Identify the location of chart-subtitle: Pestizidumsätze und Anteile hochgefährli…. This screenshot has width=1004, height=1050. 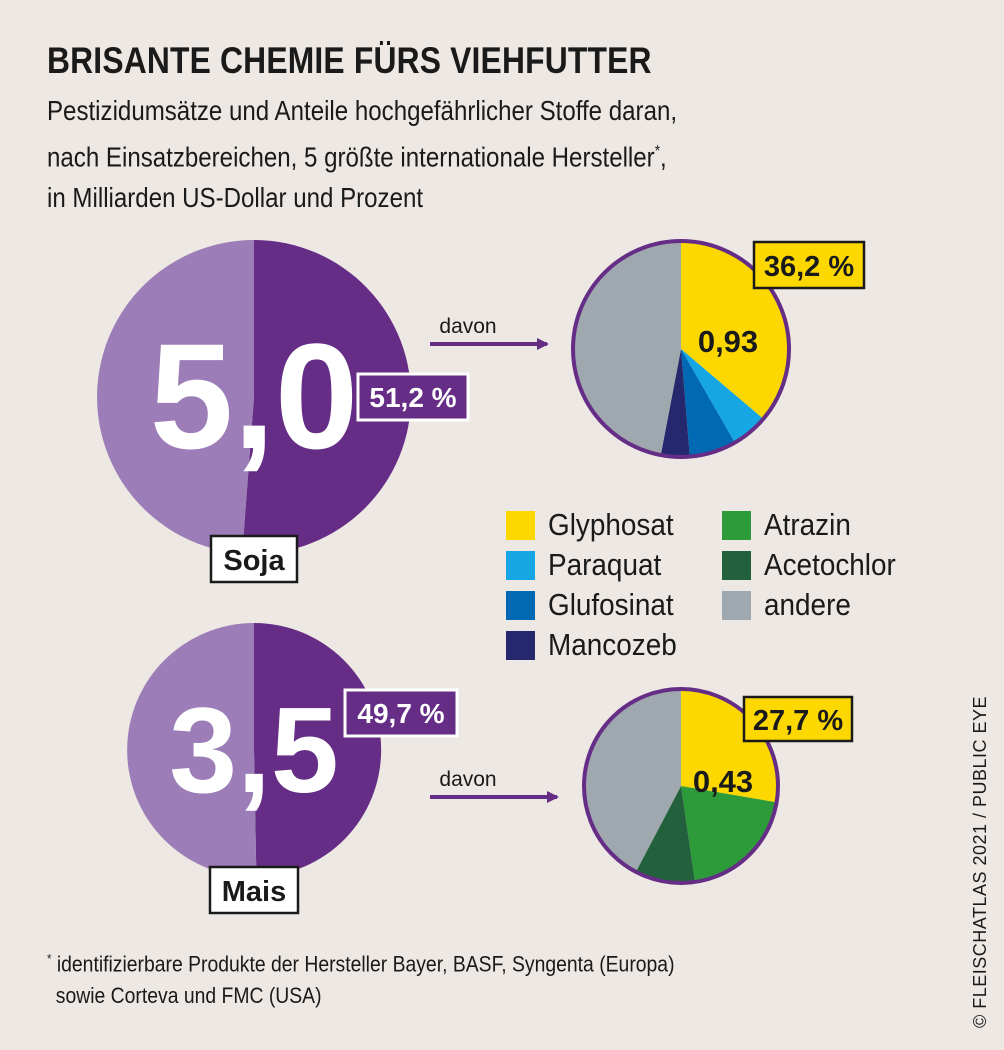
(362, 154).